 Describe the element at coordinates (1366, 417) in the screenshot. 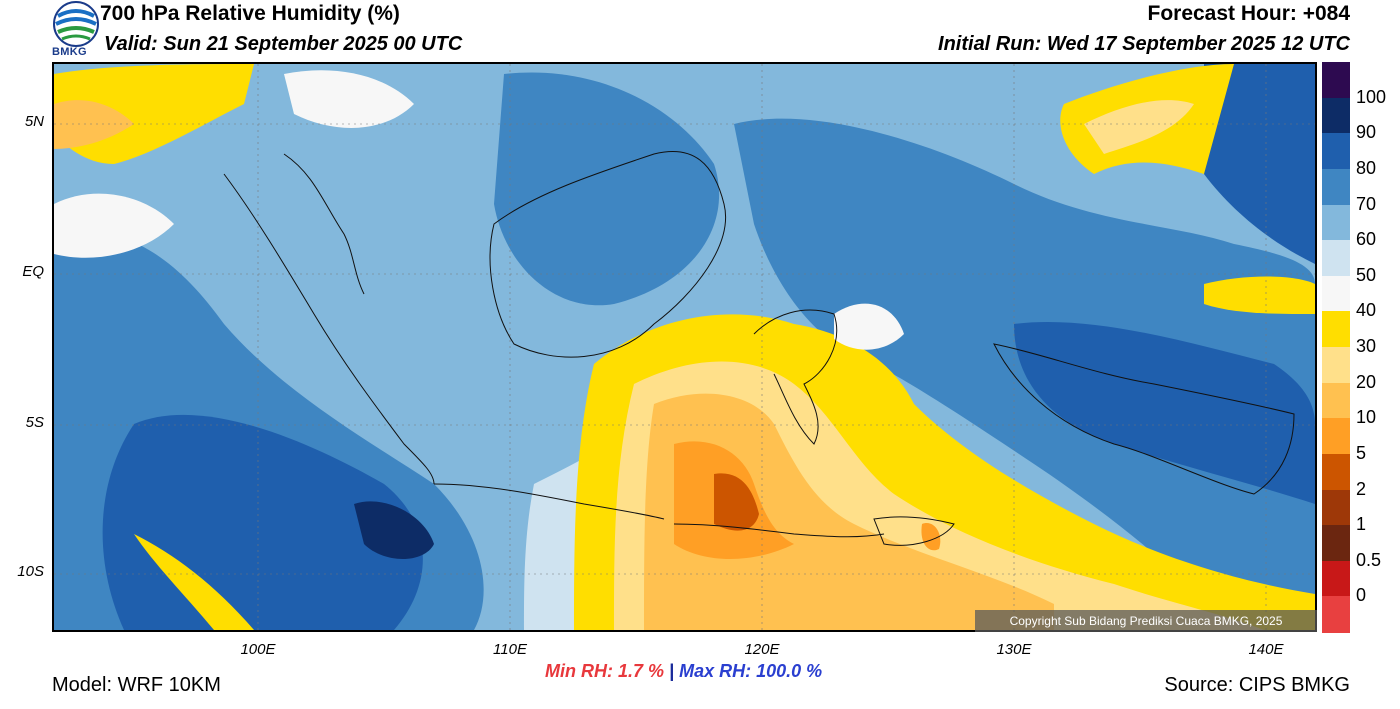

I see `colorbar-label: 10` at that location.